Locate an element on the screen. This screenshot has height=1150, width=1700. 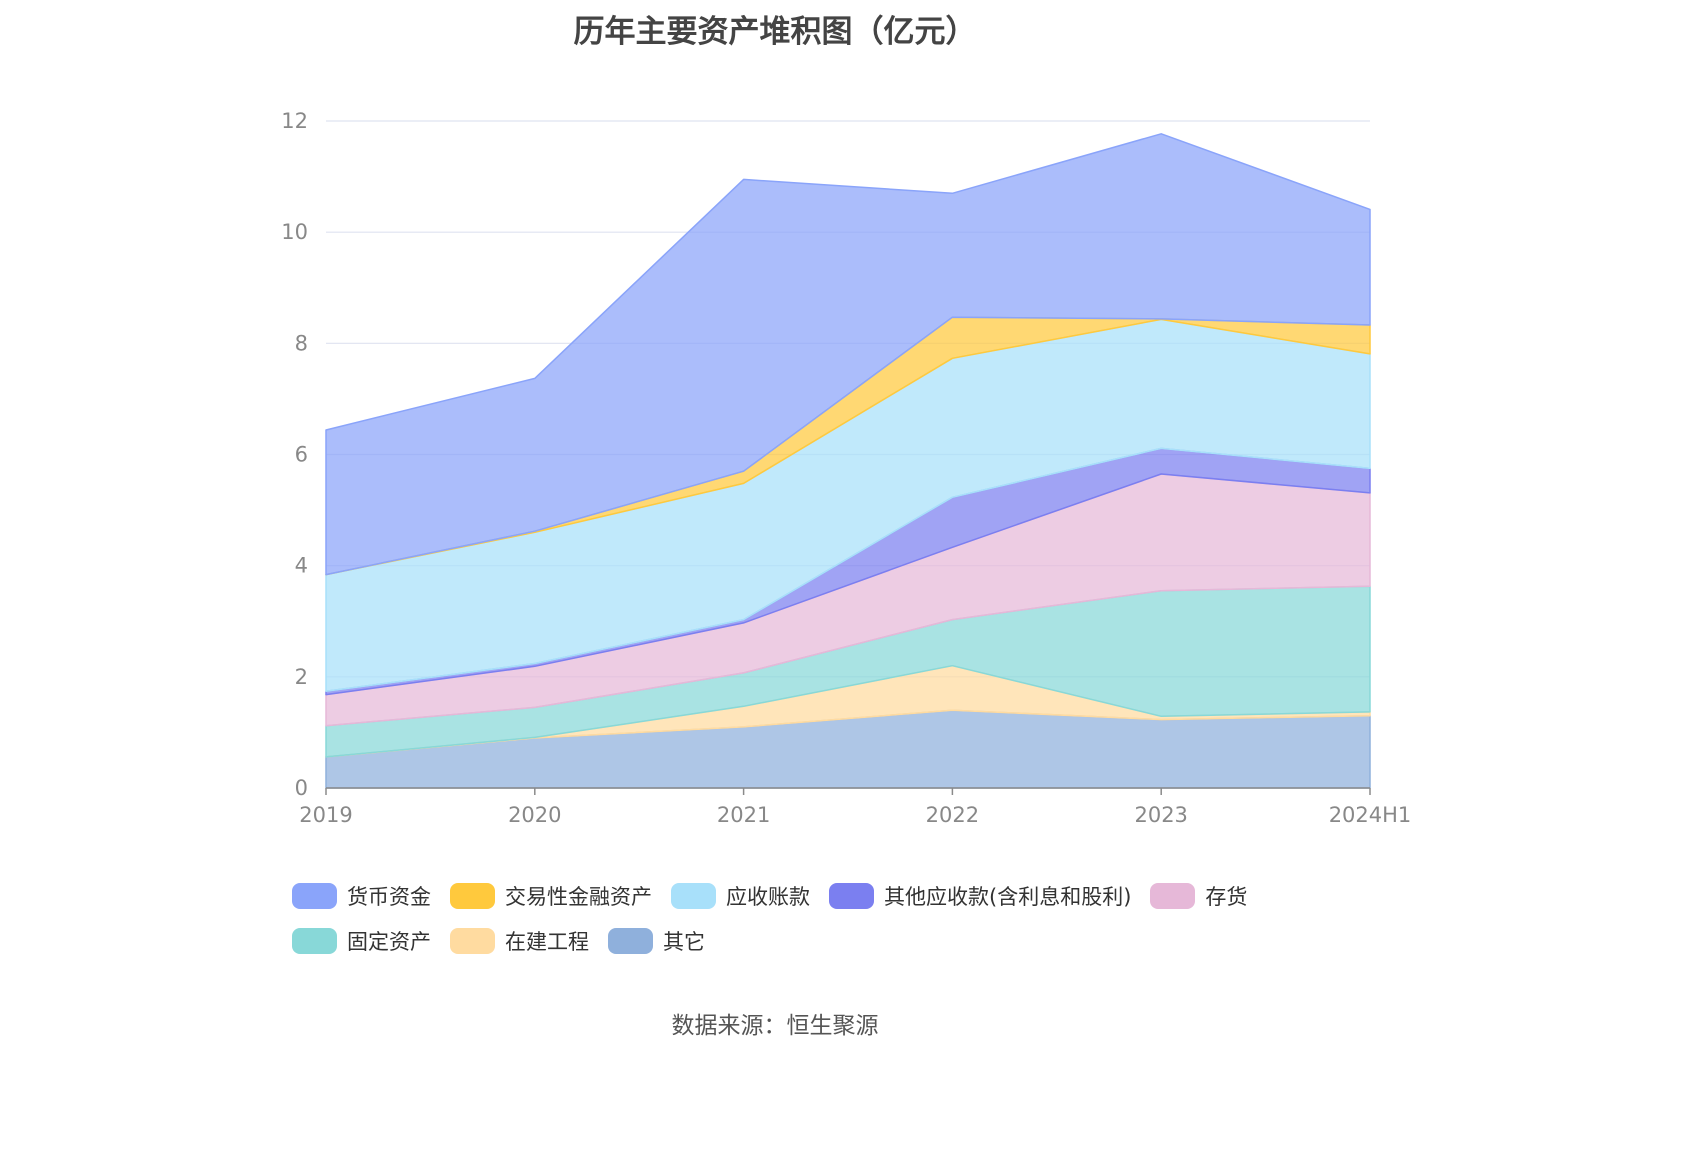
y-tick-label: 4 is located at coordinates (301, 566).